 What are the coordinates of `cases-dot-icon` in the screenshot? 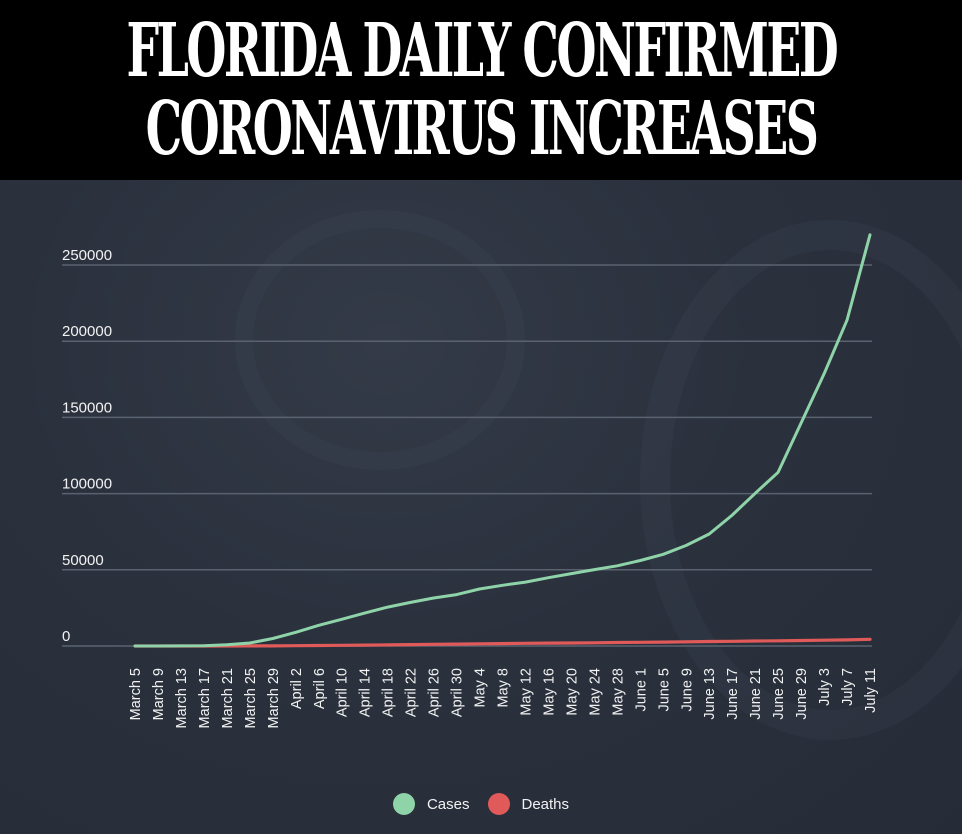 It's located at (403, 804).